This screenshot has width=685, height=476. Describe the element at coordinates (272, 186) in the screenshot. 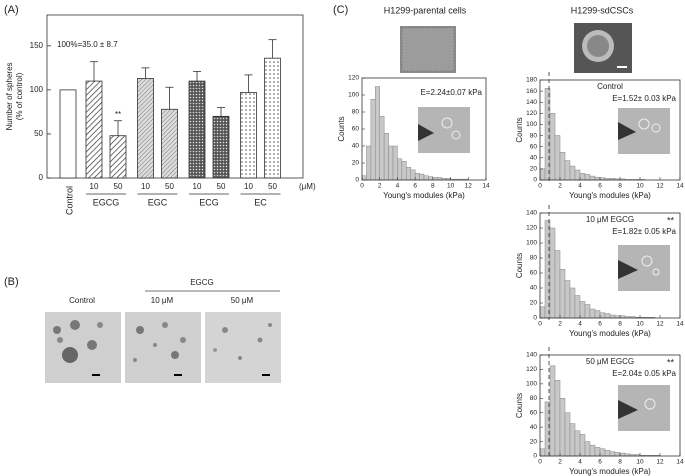

I see `x-tick-label: 50` at that location.